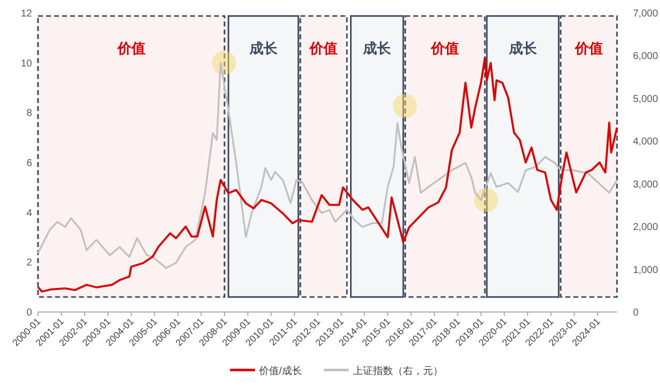 This screenshot has width=660, height=387. Describe the element at coordinates (29, 213) in the screenshot. I see `y-tick-label: 4` at that location.